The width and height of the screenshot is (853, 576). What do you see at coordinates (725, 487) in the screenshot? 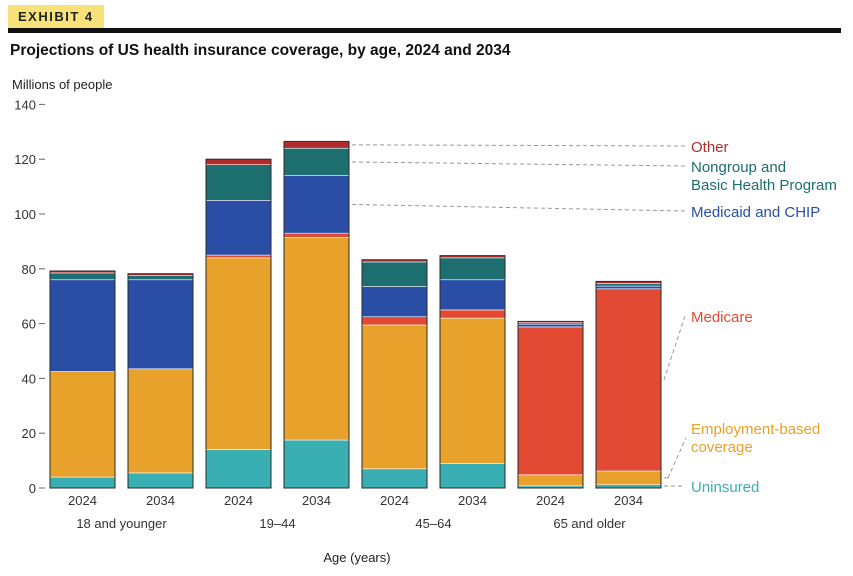
I see `legend-label: Uninsured` at bounding box center [725, 487].